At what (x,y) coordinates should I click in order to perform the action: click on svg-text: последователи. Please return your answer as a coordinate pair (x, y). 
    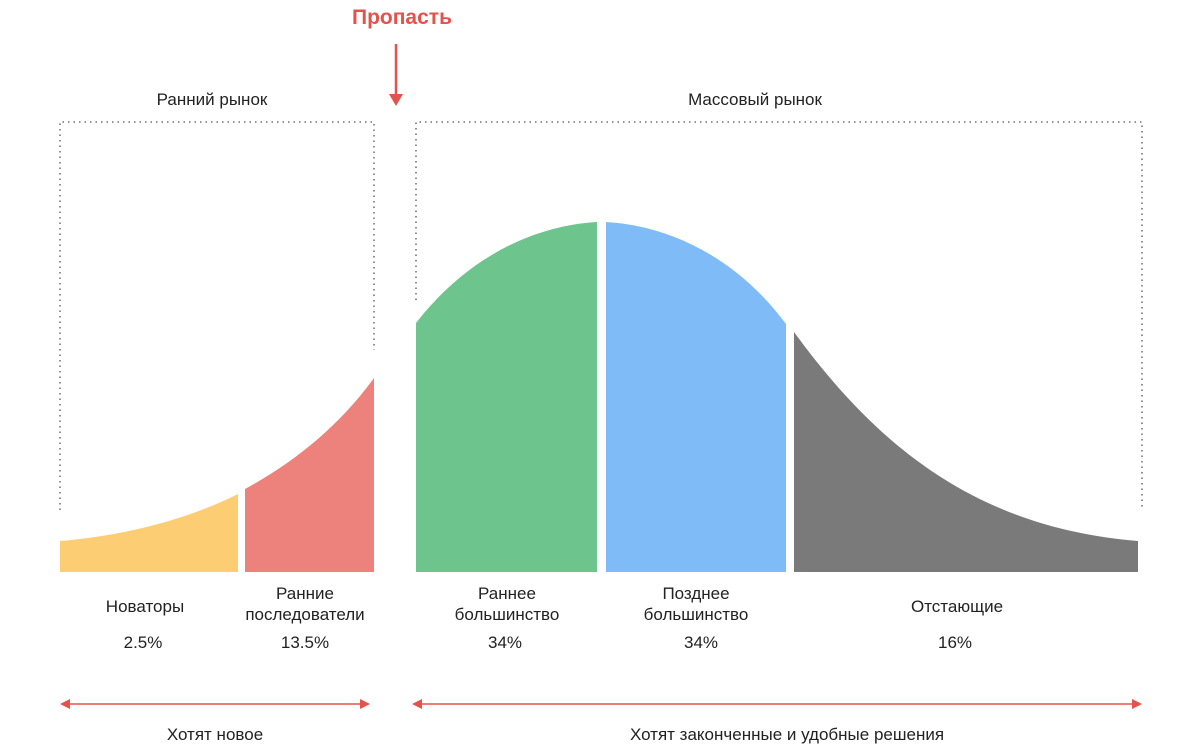
    Looking at the image, I should click on (304, 614).